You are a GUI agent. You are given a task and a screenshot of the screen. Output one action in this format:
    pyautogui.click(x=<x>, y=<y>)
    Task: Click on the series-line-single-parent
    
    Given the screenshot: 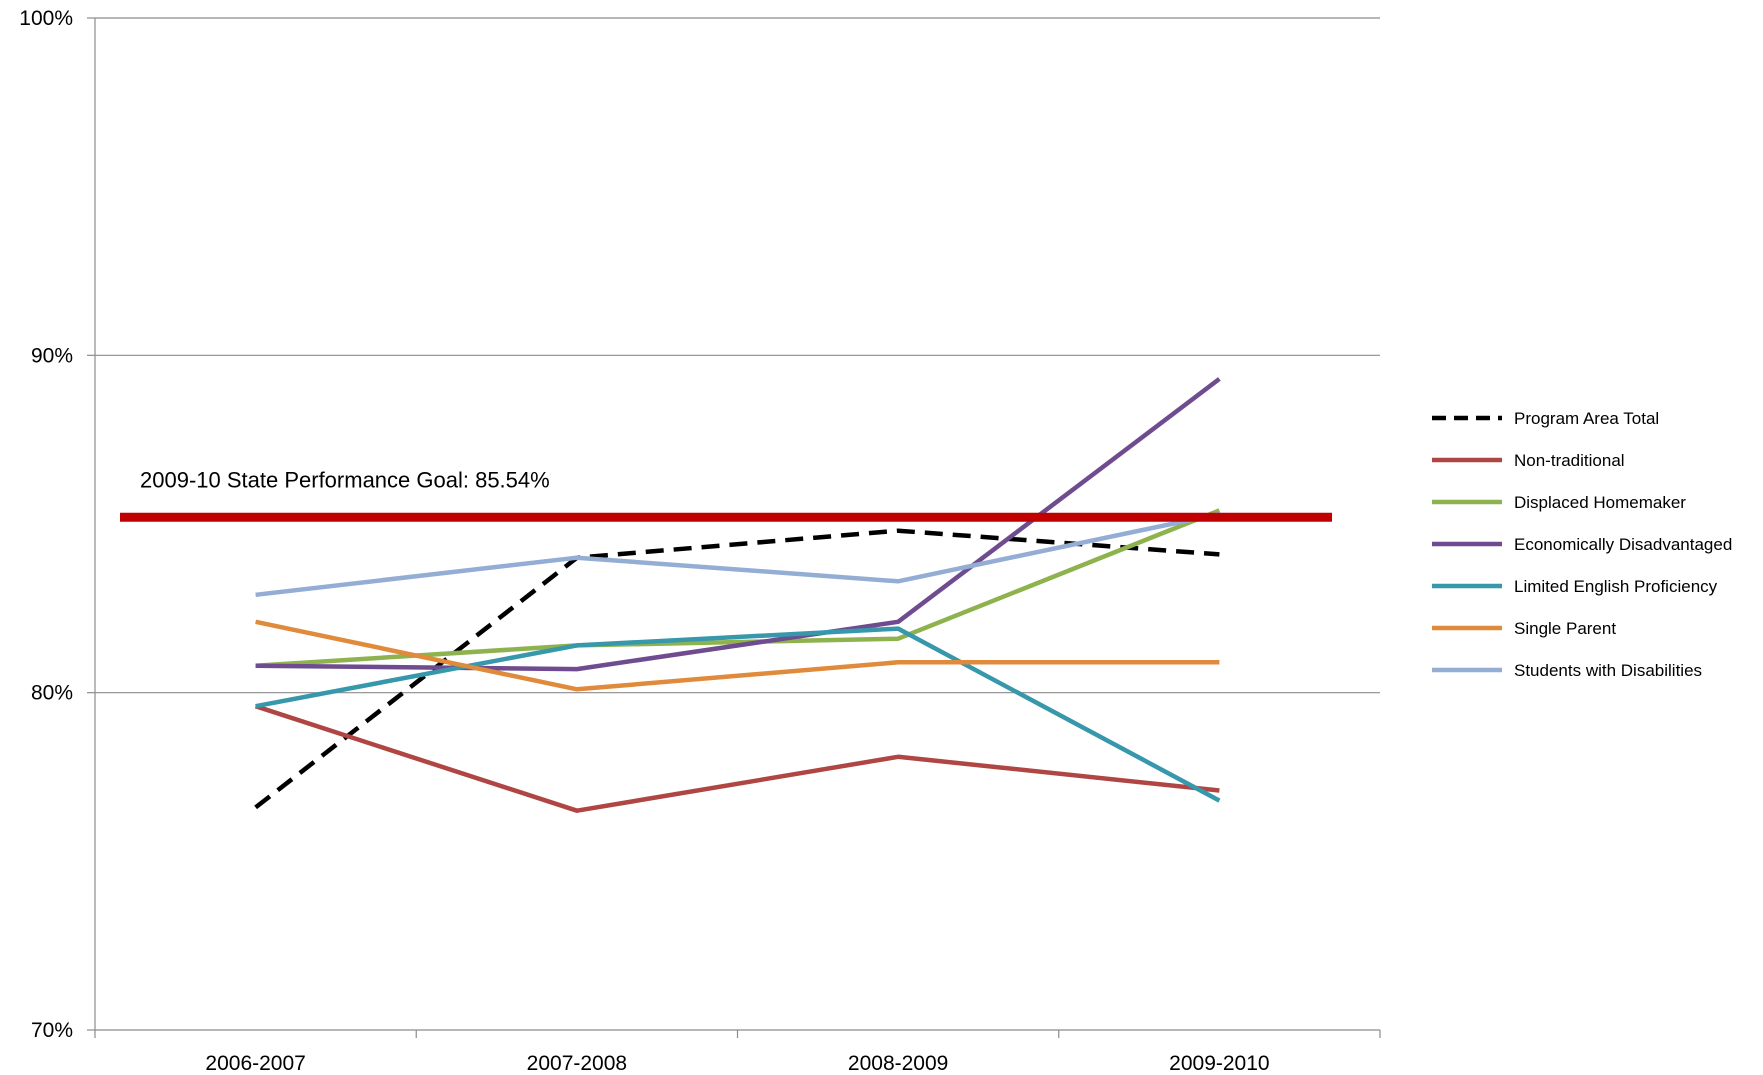 What is the action you would take?
    pyautogui.click(x=737, y=655)
    